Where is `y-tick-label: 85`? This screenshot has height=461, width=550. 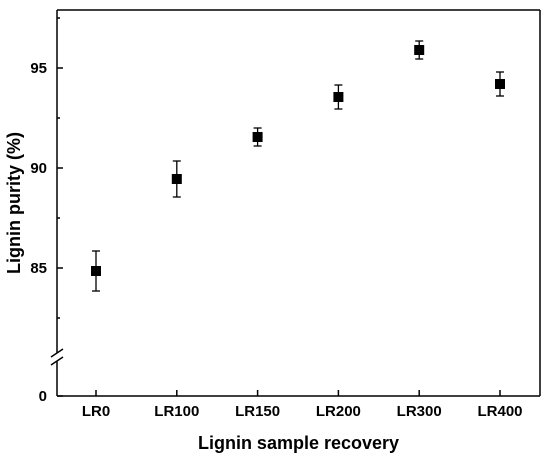
y-tick-label: 85 is located at coordinates (38, 268).